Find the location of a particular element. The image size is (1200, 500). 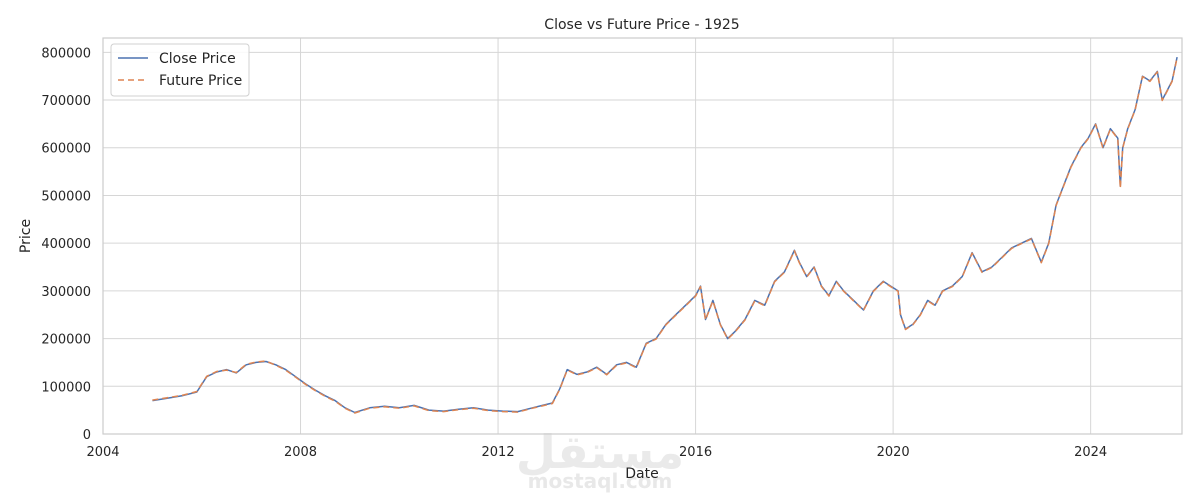

legend: Close Price Future Price is located at coordinates (180, 70).